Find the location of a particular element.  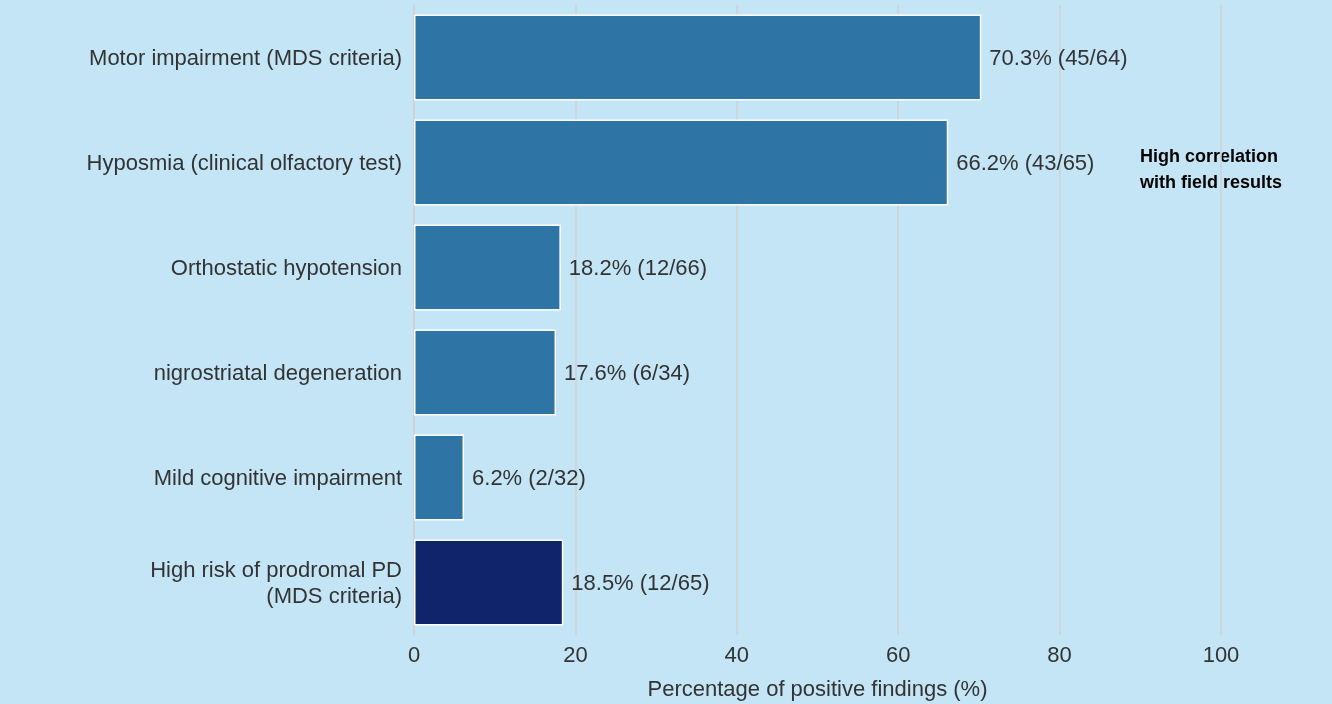

x-axis-title: Percentage of positive findings (%) is located at coordinates (817, 688).